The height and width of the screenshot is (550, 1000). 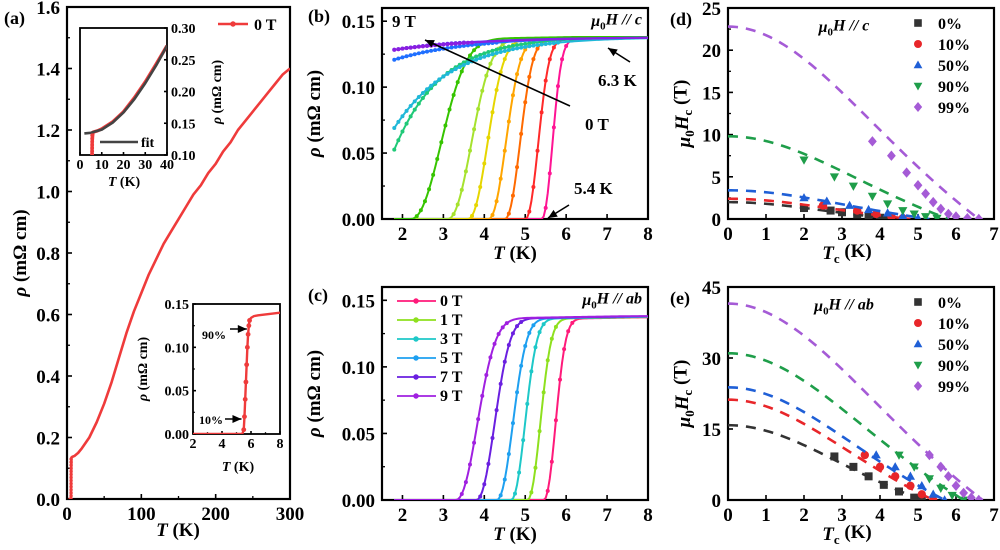 I want to click on legend-label: 0 T, so click(x=265, y=25).